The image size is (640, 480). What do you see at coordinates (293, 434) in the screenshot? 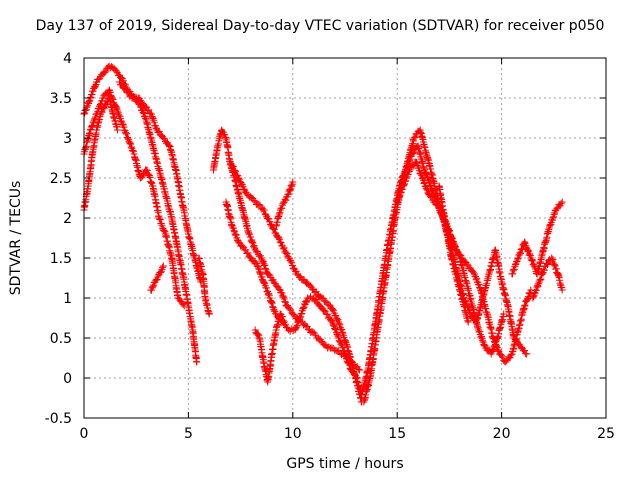
I see `x-tick-label: 10` at bounding box center [293, 434].